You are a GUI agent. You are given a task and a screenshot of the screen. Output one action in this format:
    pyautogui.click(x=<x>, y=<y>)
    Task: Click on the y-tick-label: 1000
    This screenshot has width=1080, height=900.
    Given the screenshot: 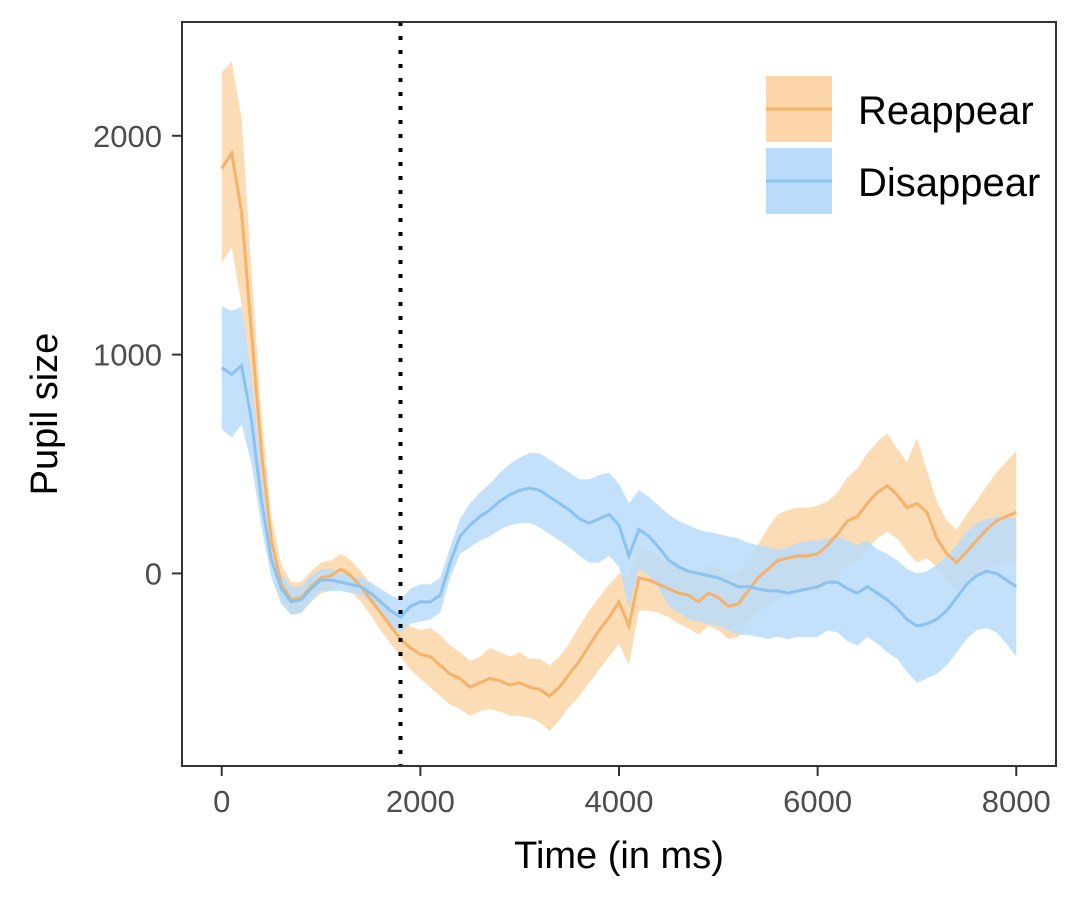 What is the action you would take?
    pyautogui.click(x=127, y=355)
    